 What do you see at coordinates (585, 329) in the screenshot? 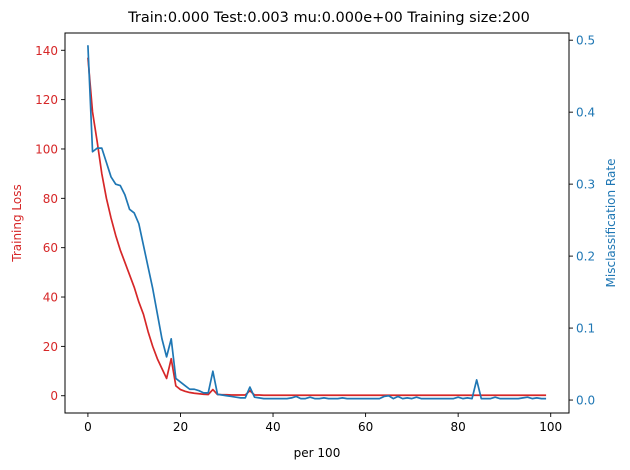
I see `right-tick-label: 0.1` at bounding box center [585, 329].